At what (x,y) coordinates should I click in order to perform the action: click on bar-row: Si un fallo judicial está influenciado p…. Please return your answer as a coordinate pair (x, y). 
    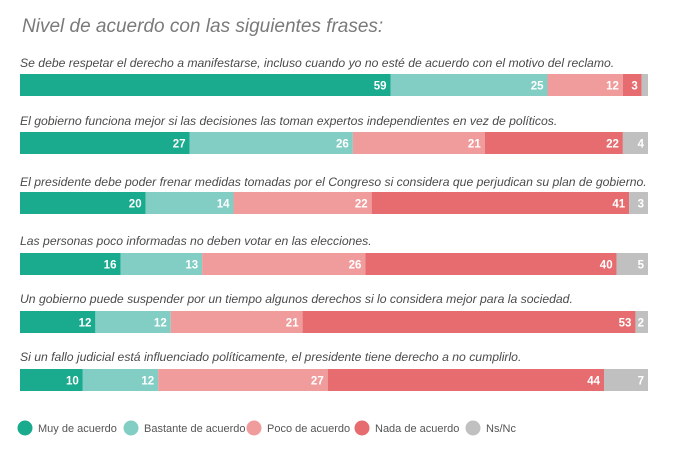
    Looking at the image, I should click on (334, 370).